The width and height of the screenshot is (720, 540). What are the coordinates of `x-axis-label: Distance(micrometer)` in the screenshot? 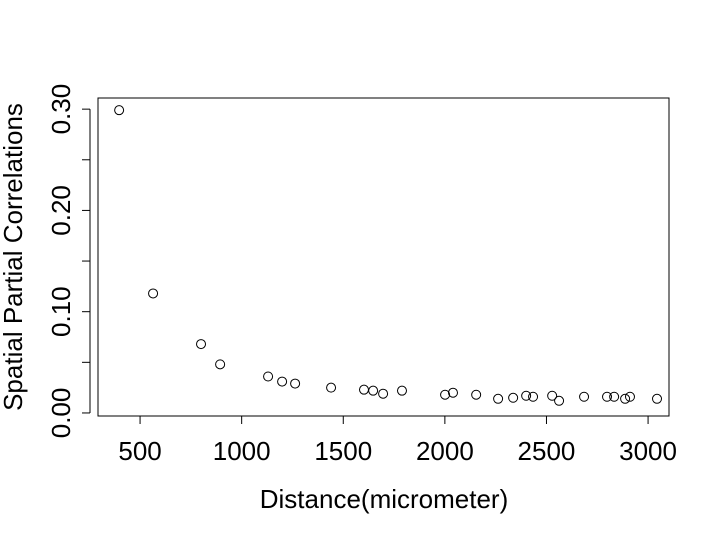 It's located at (384, 499).